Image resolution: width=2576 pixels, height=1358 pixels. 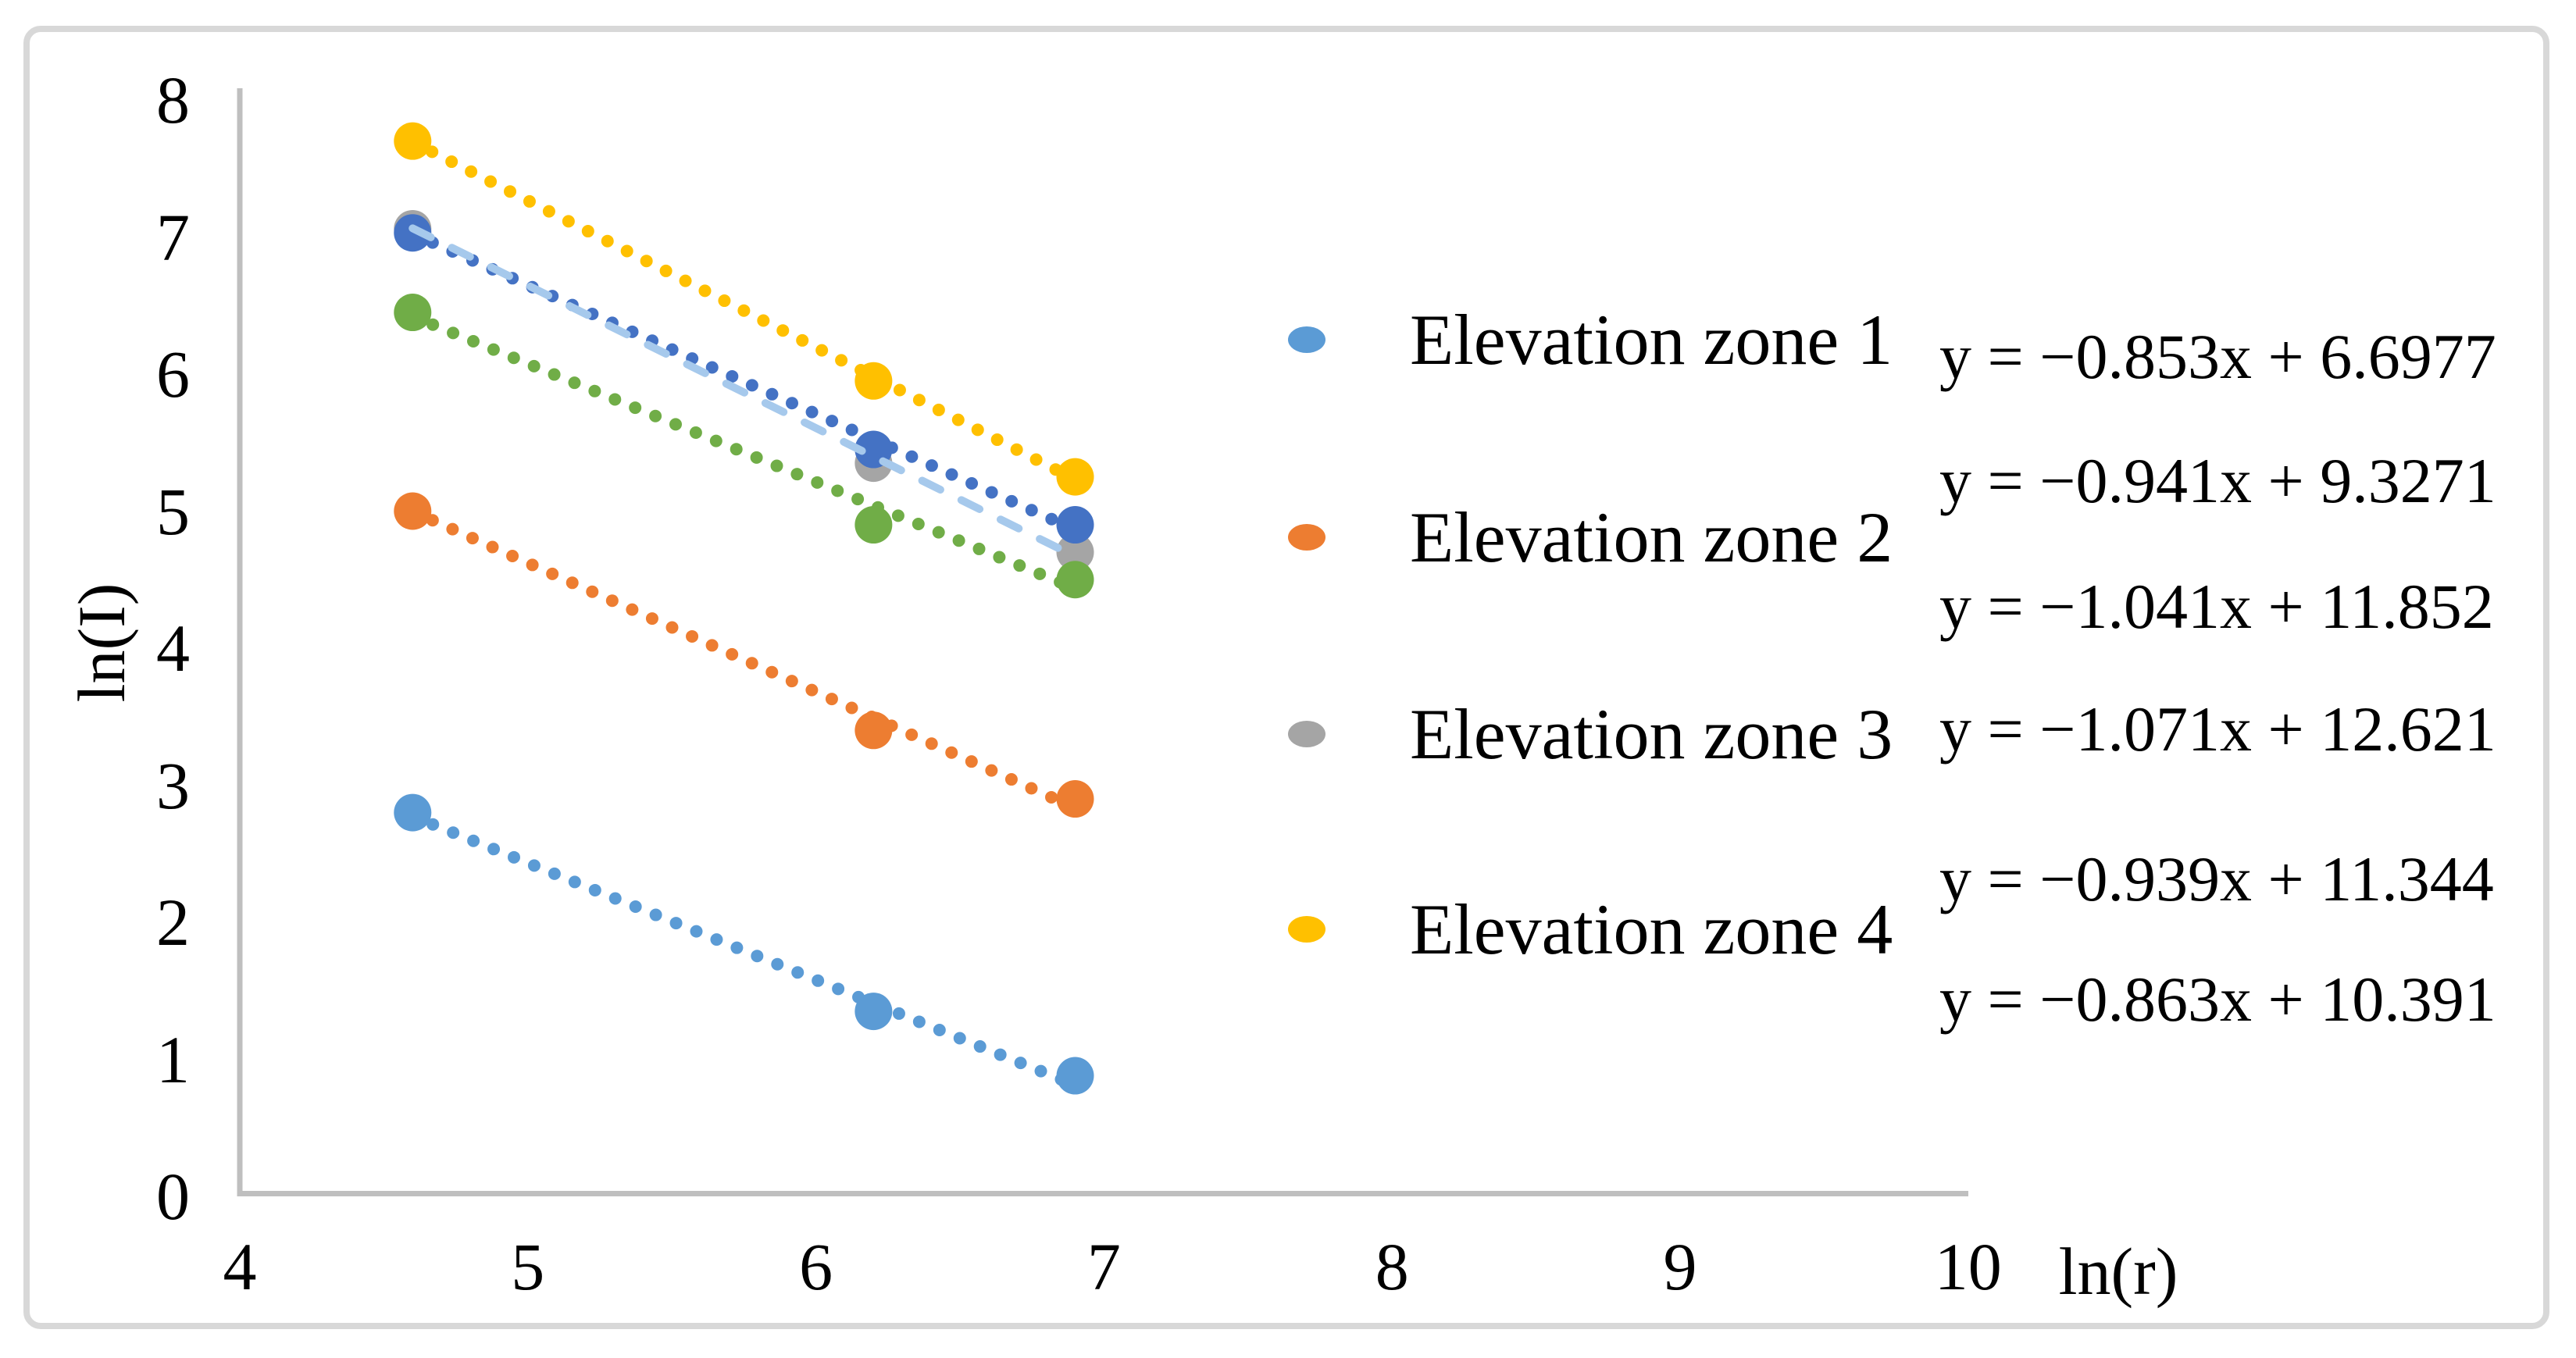 What do you see at coordinates (816, 1266) in the screenshot?
I see `x-tick-label: 6` at bounding box center [816, 1266].